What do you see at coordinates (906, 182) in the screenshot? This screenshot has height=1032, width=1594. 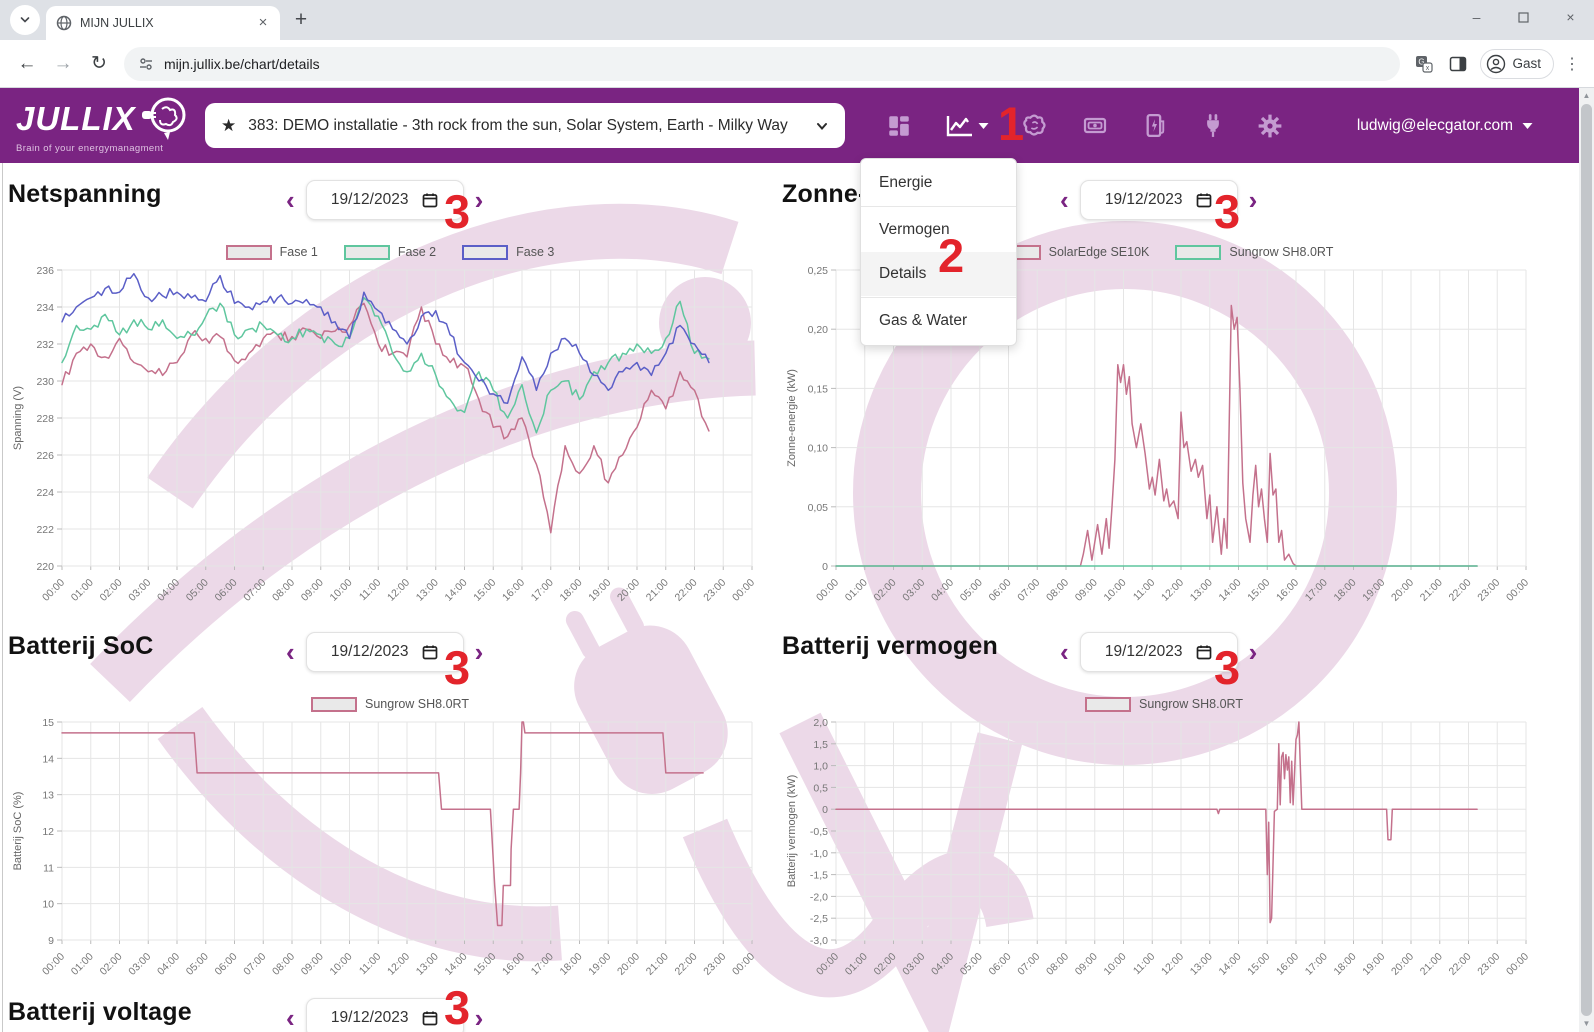 I see `menu-item-energie: Energie` at bounding box center [906, 182].